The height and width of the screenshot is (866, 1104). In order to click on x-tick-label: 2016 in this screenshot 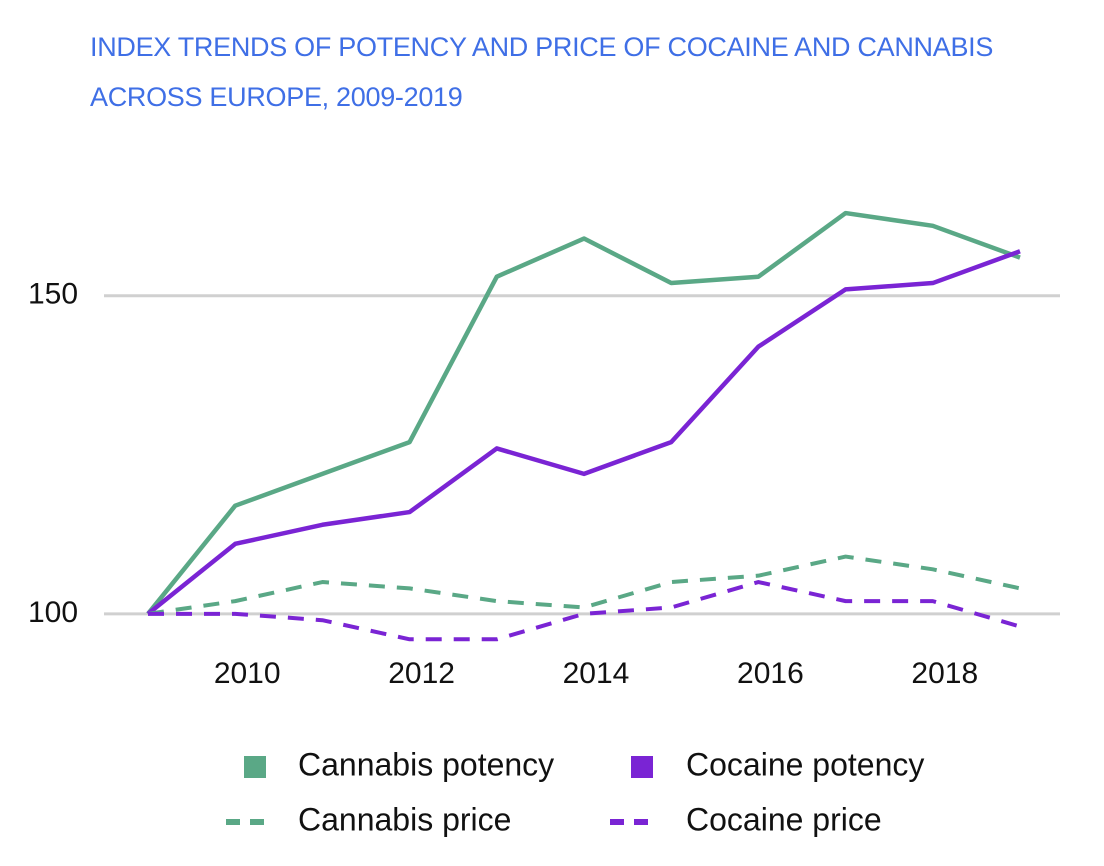, I will do `click(770, 673)`.